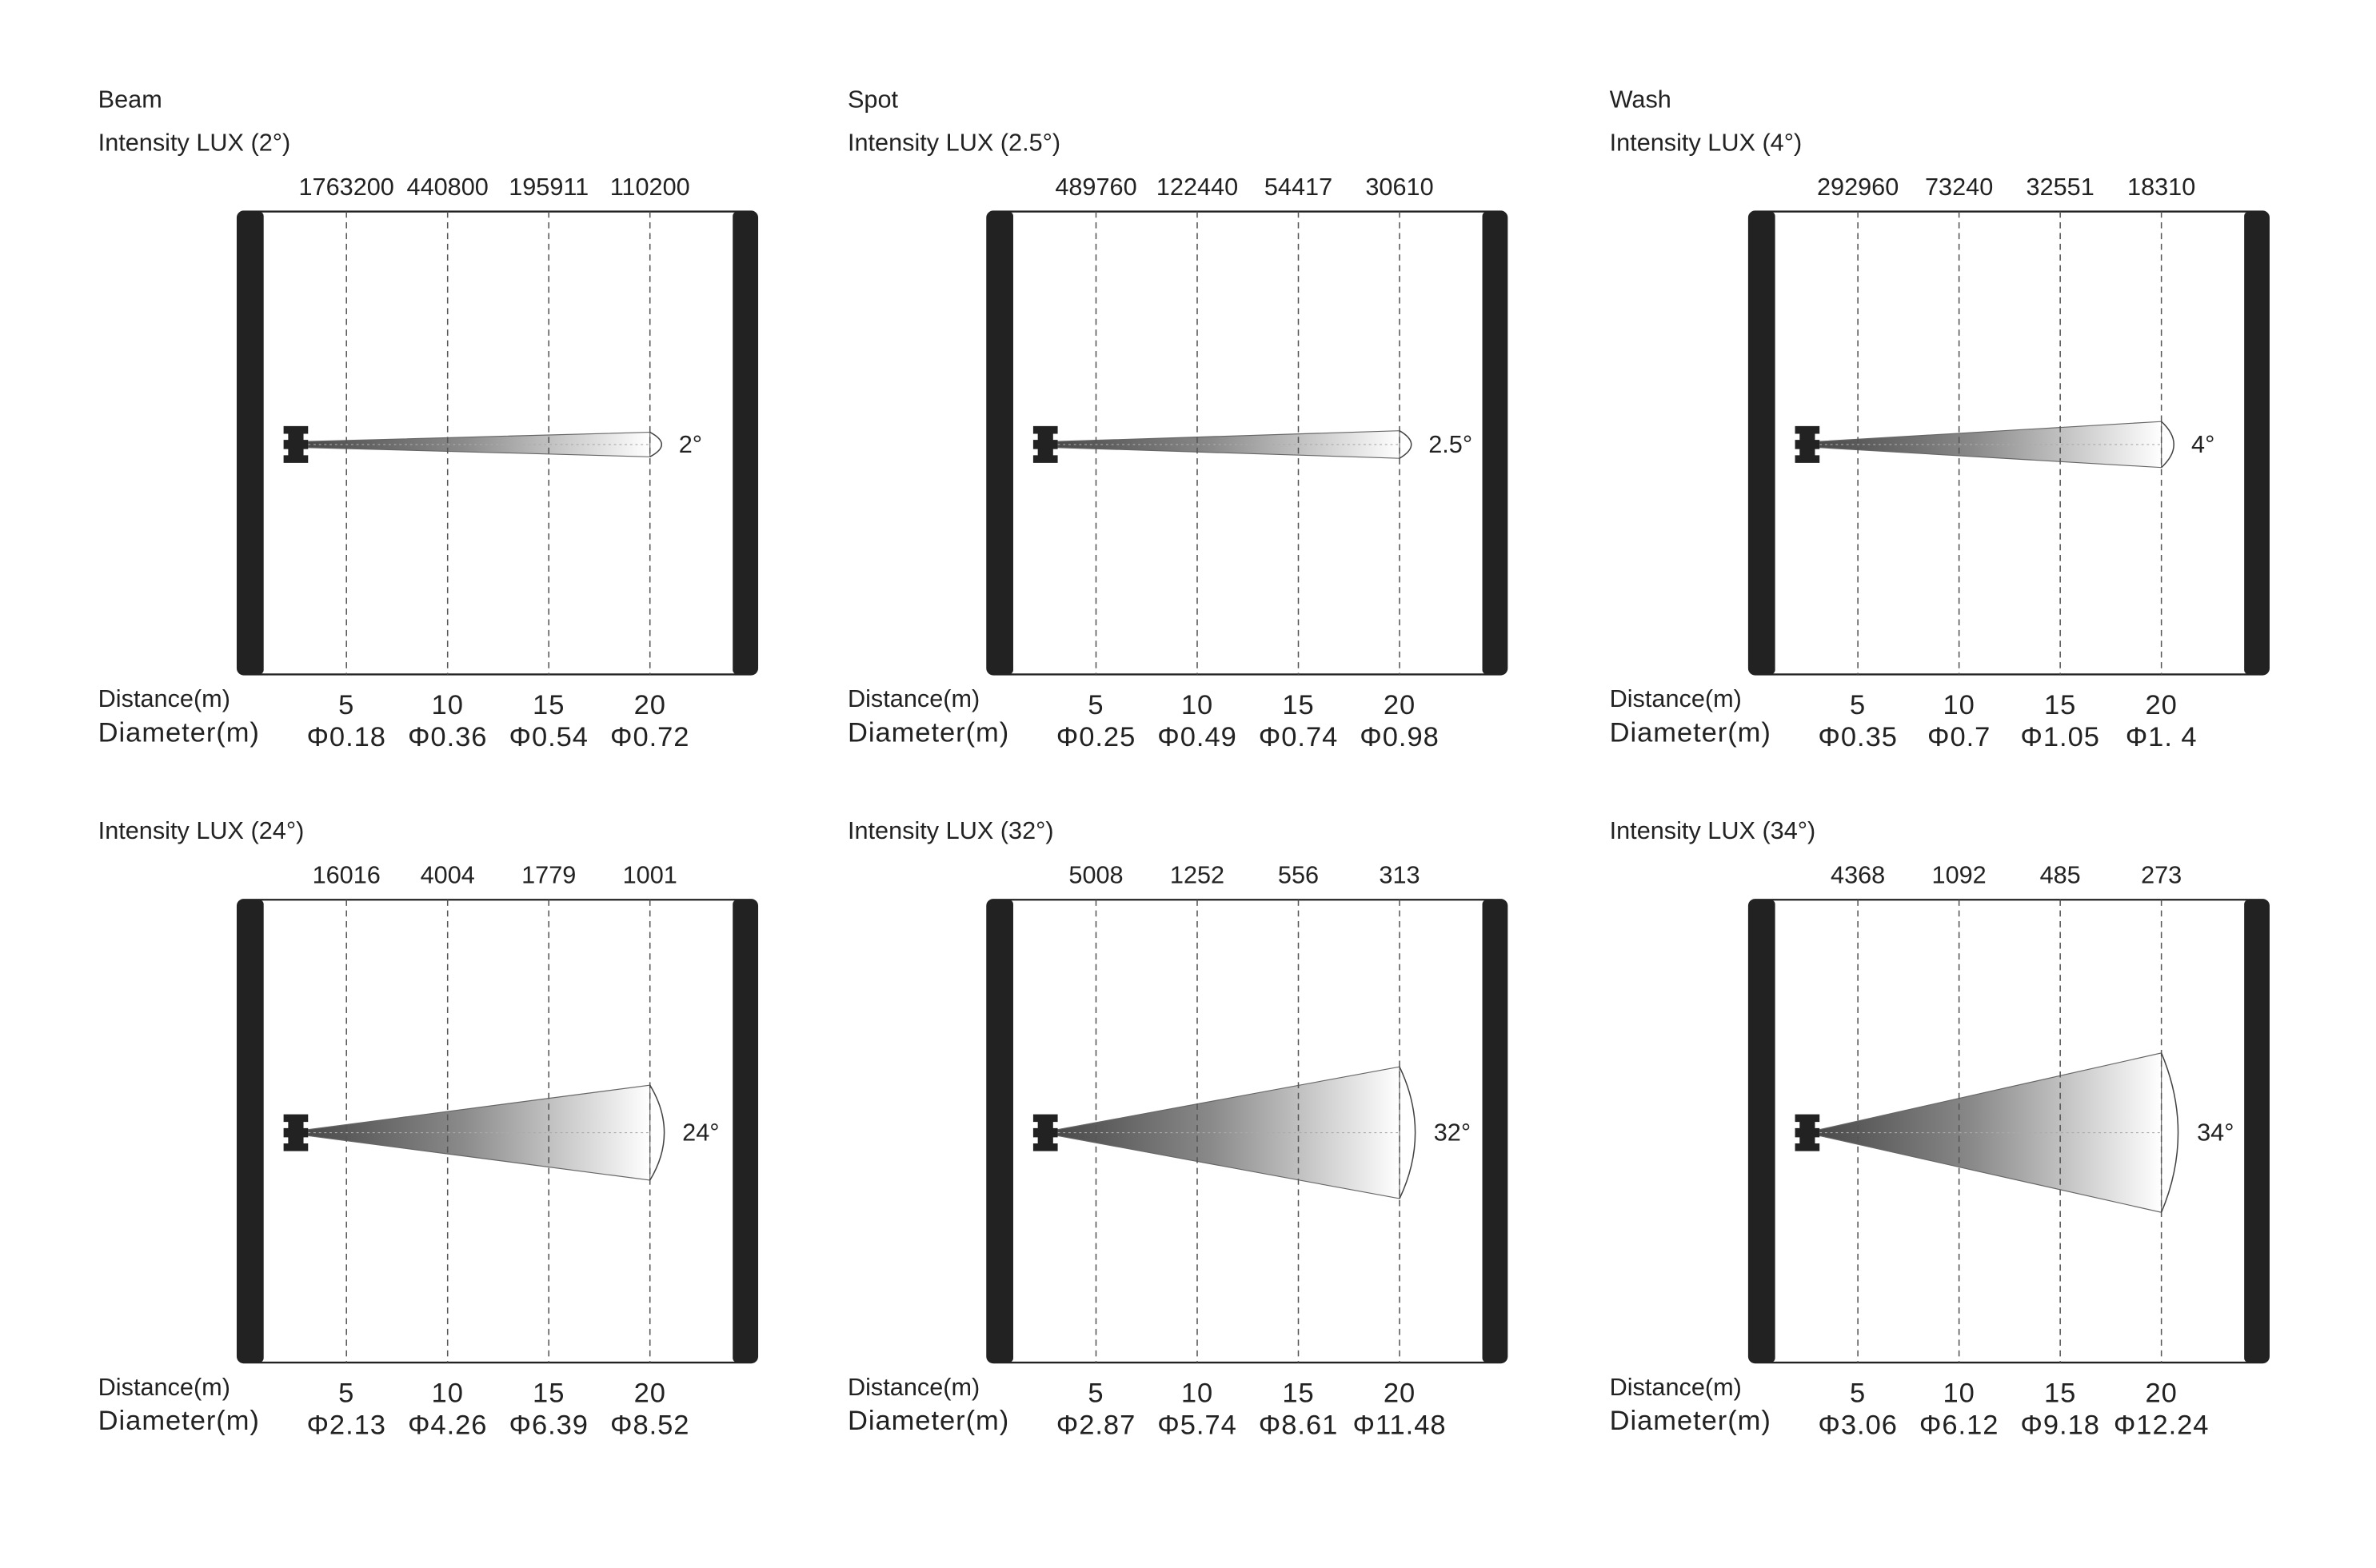 The image size is (2376, 1568). I want to click on lux-value: 489760, so click(1095, 188).